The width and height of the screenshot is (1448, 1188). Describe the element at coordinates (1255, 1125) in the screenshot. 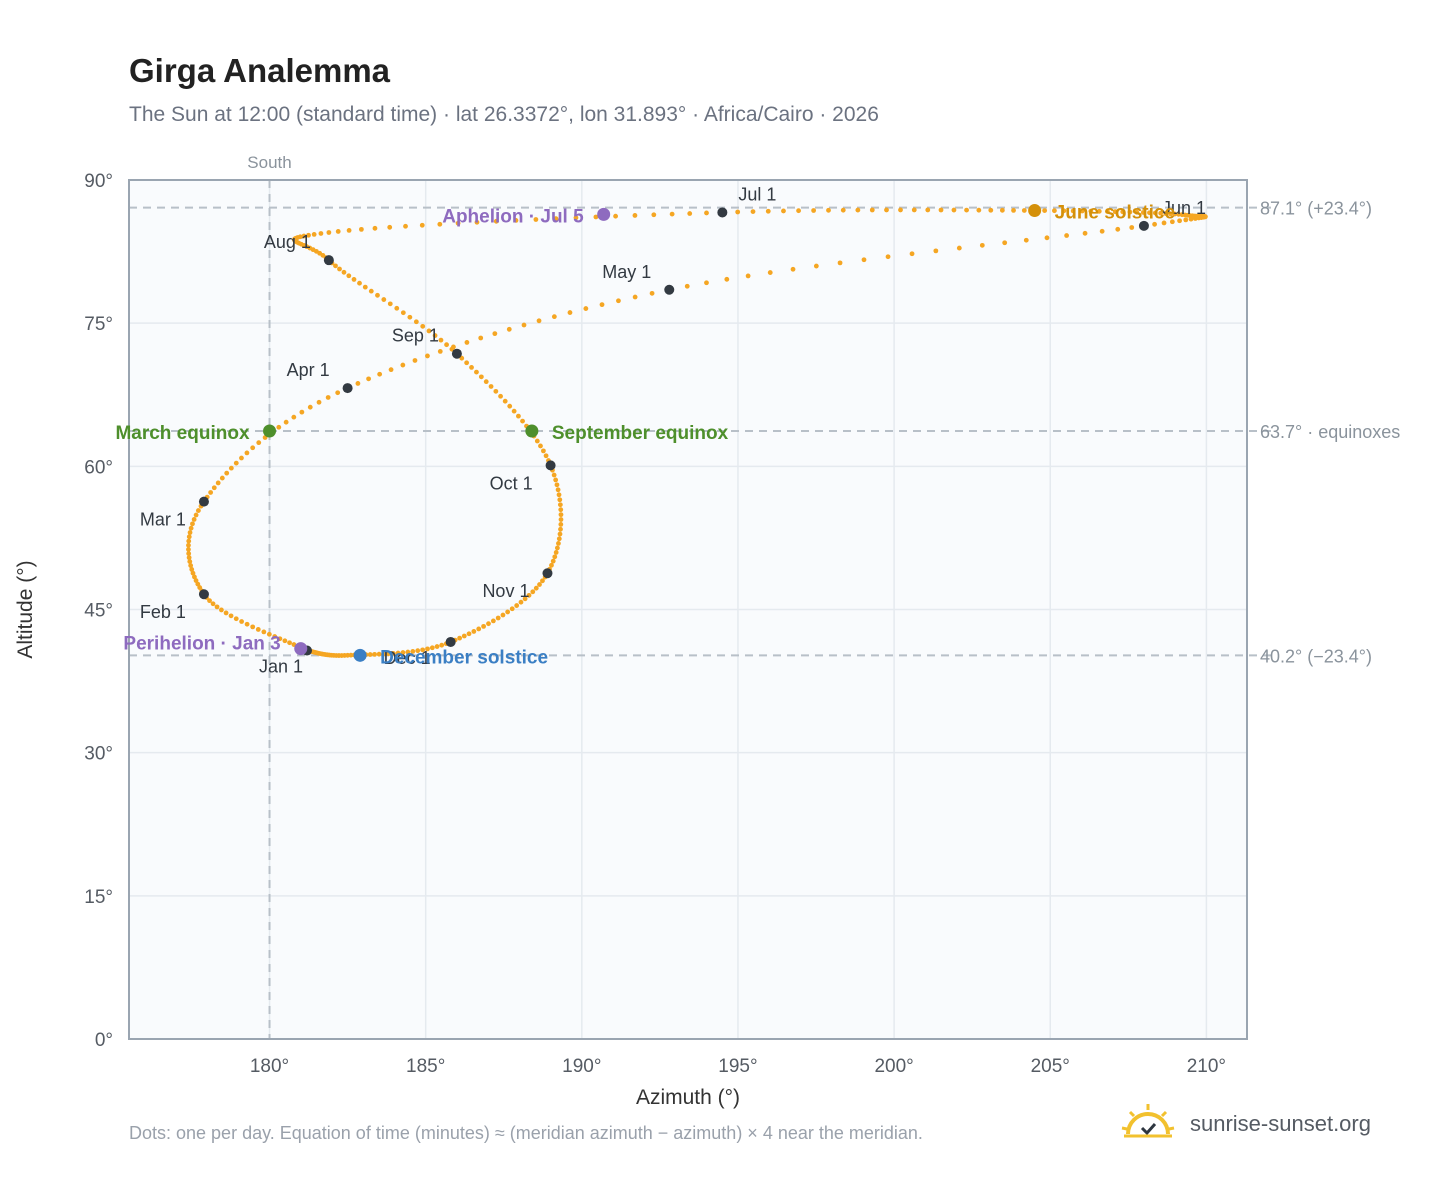

I see `brand-logo: sunrise-sunset.org` at that location.